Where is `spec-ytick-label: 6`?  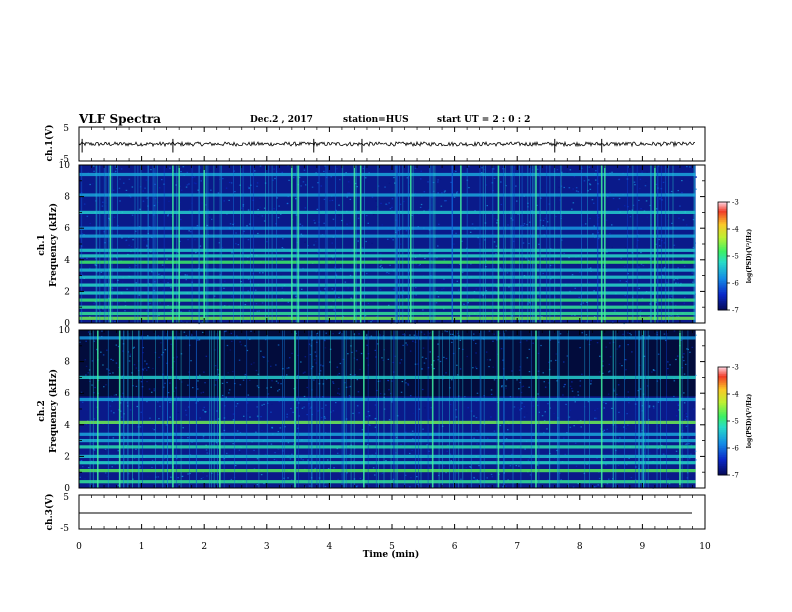 spec-ytick-label: 6 is located at coordinates (67, 229).